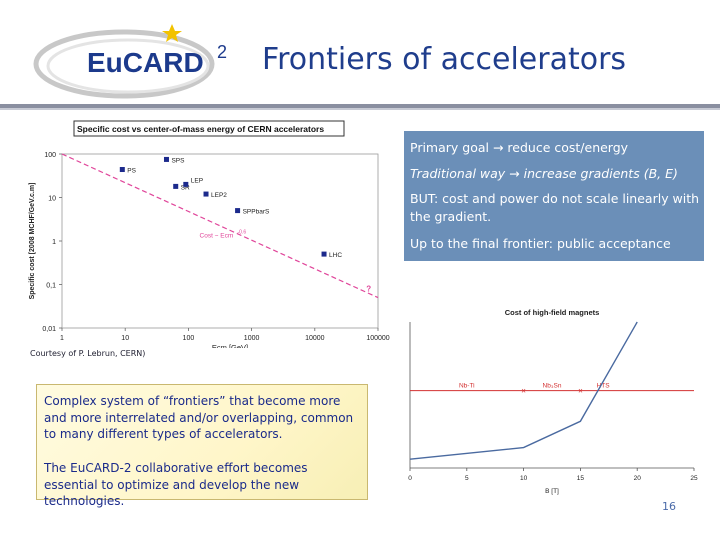 The image size is (720, 540). I want to click on chart2-region-label: Nb₃Sn, so click(552, 386).